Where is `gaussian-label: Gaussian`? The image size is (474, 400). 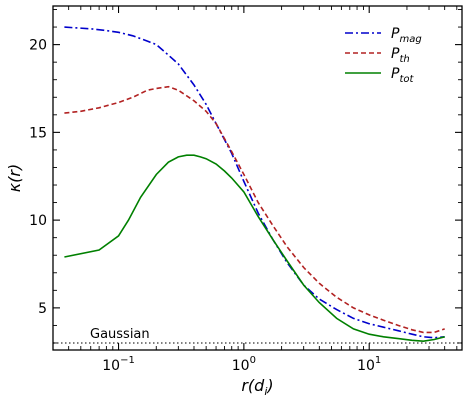 gaussian-label: Gaussian is located at coordinates (120, 334).